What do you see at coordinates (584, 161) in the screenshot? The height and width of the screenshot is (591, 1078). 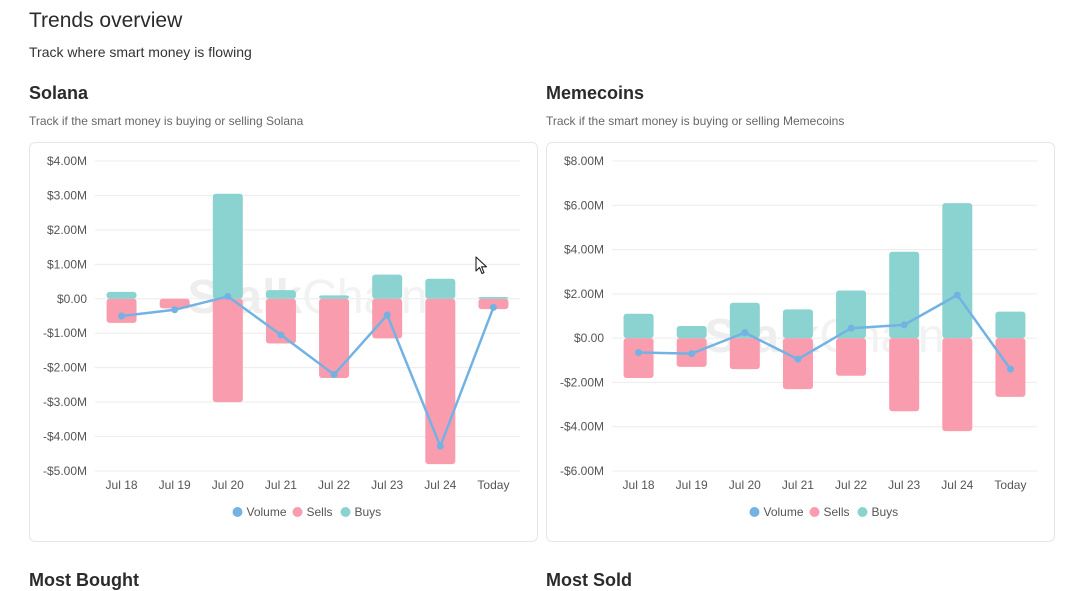 I see `y-tick-label: $8.00M` at bounding box center [584, 161].